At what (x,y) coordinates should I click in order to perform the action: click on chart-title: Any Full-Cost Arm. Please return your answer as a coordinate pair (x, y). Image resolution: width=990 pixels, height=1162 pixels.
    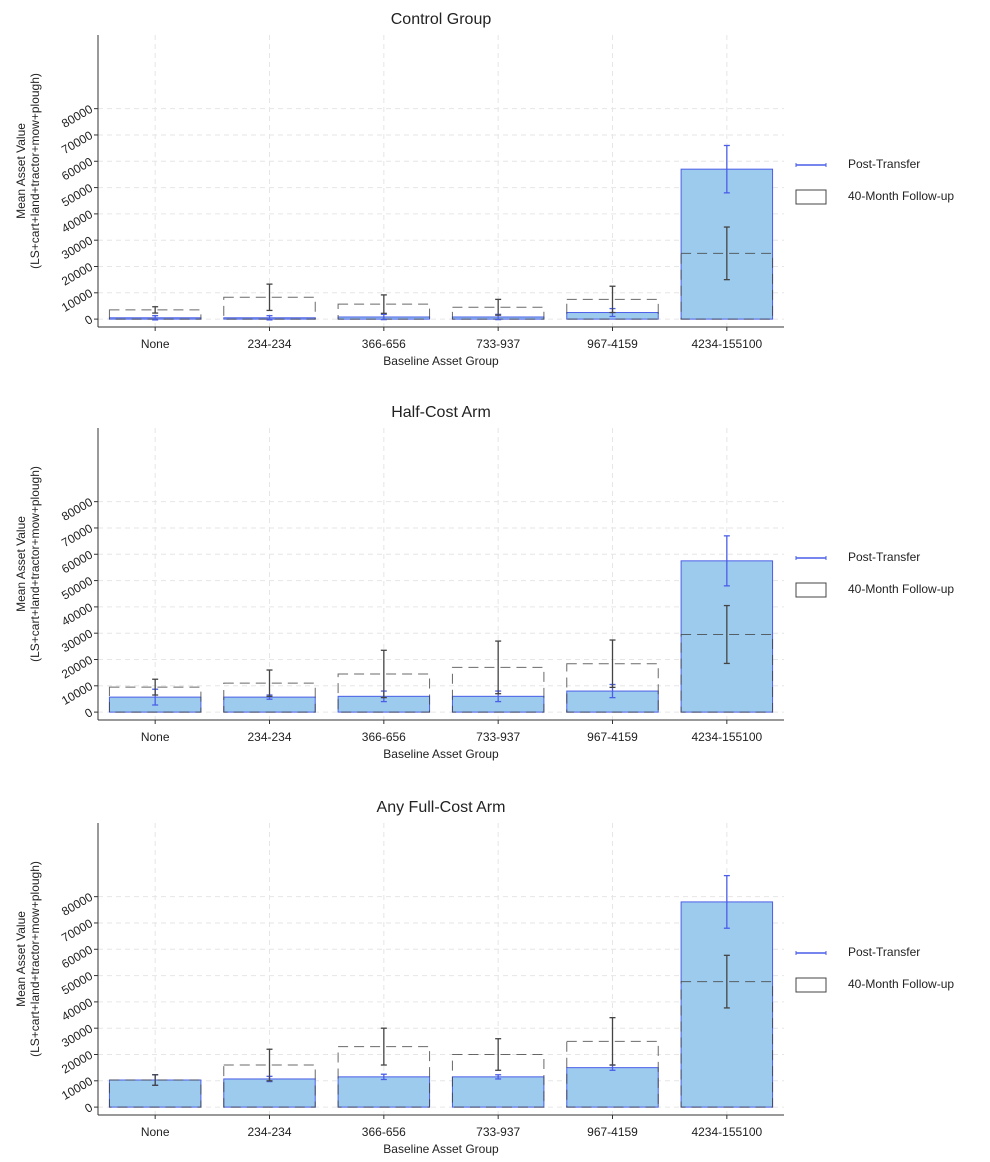
    Looking at the image, I should click on (441, 807).